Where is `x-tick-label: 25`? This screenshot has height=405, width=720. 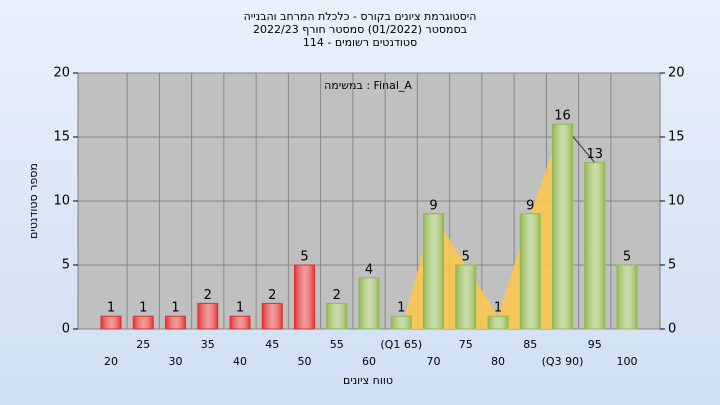 x-tick-label: 25 is located at coordinates (143, 344).